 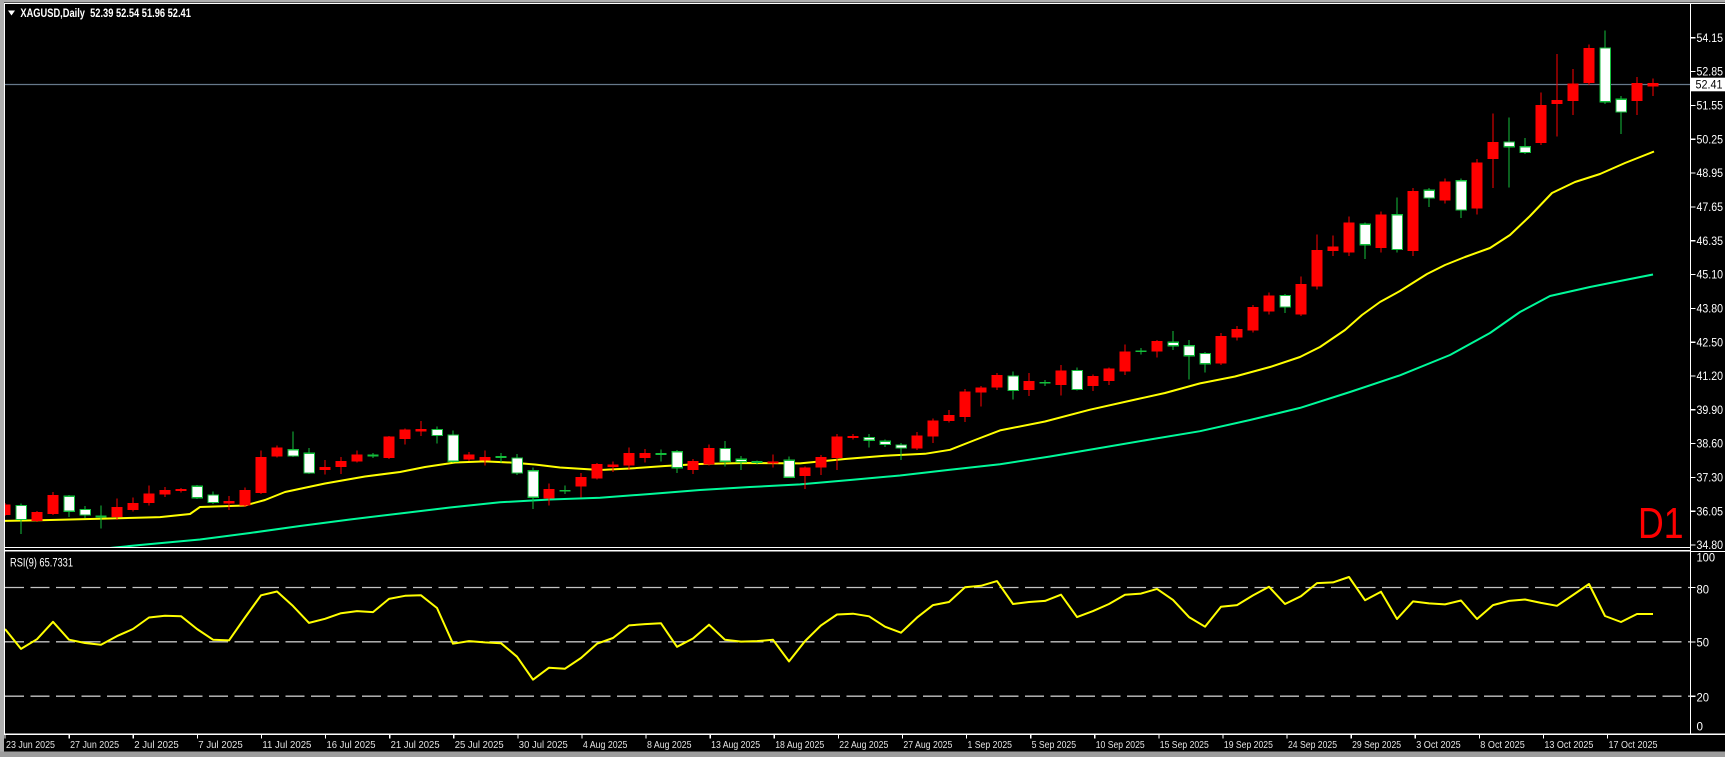 I want to click on svg-text: 100, so click(x=1706, y=559).